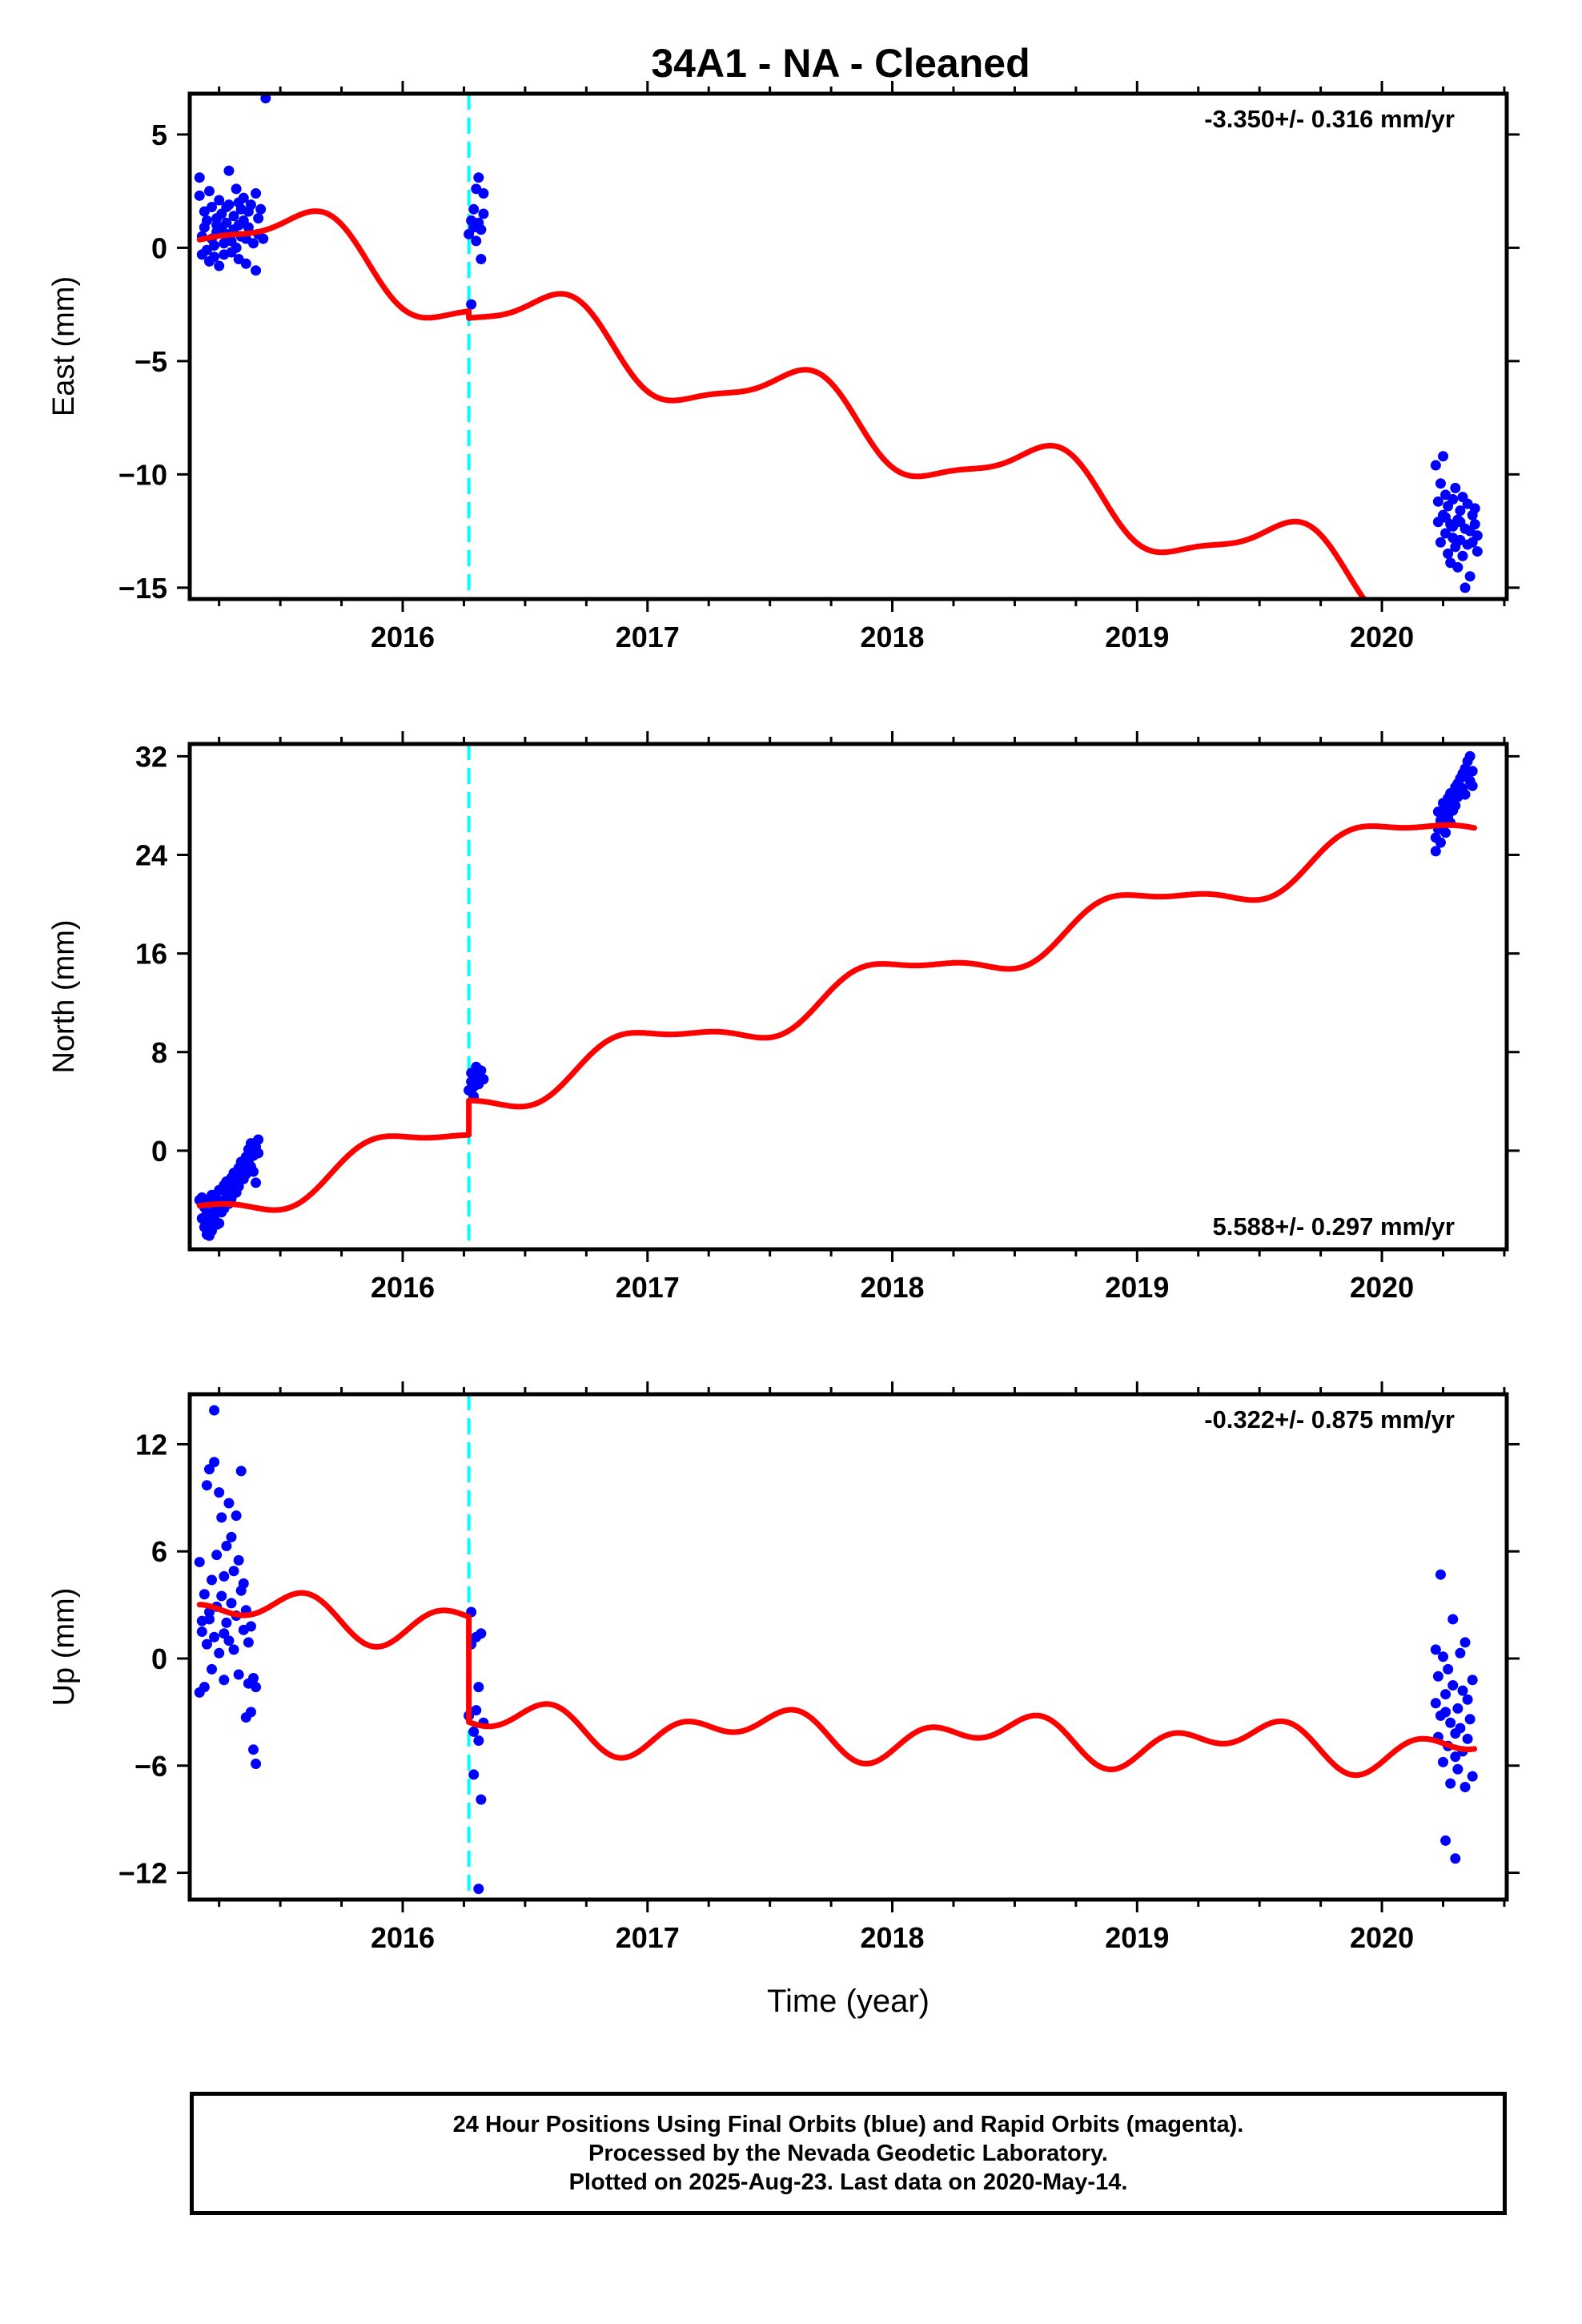  Describe the element at coordinates (64, 346) in the screenshot. I see `y-axis-label: East (mm)` at that location.